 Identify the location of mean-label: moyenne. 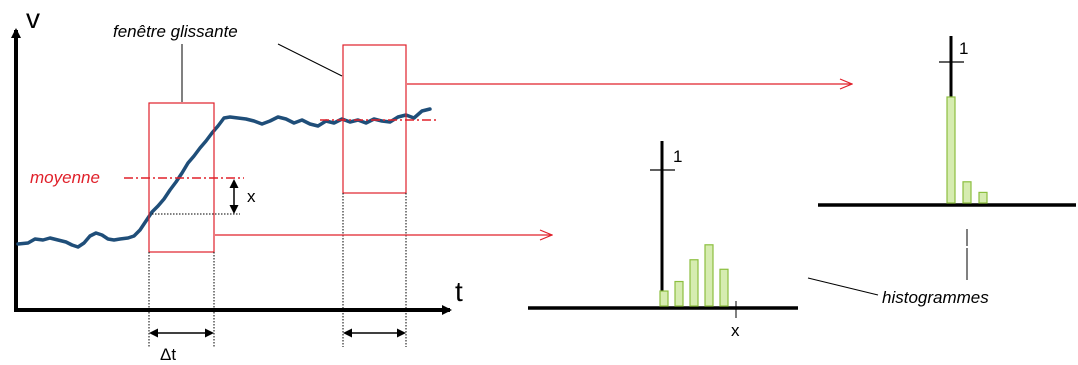
(65, 177).